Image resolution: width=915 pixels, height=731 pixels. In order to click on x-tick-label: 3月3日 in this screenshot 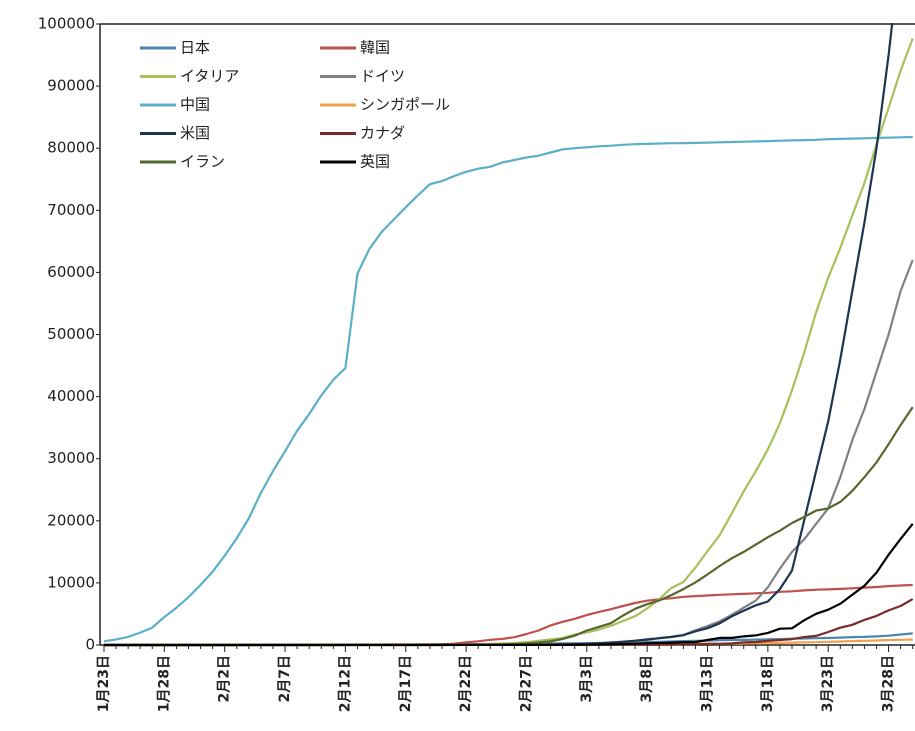, I will do `click(587, 678)`.